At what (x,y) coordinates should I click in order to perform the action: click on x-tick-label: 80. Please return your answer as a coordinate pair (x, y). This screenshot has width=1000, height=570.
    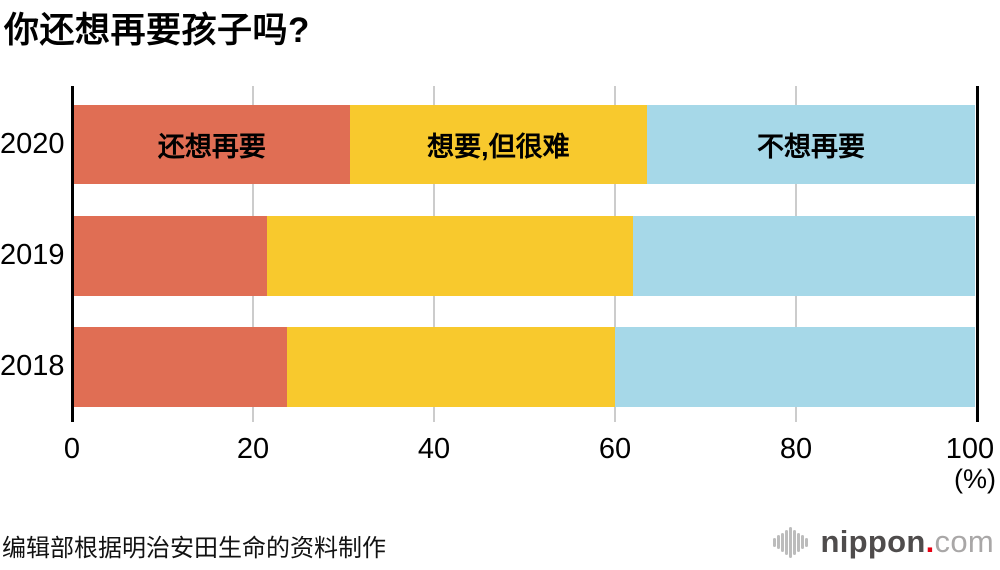
    Looking at the image, I should click on (796, 449).